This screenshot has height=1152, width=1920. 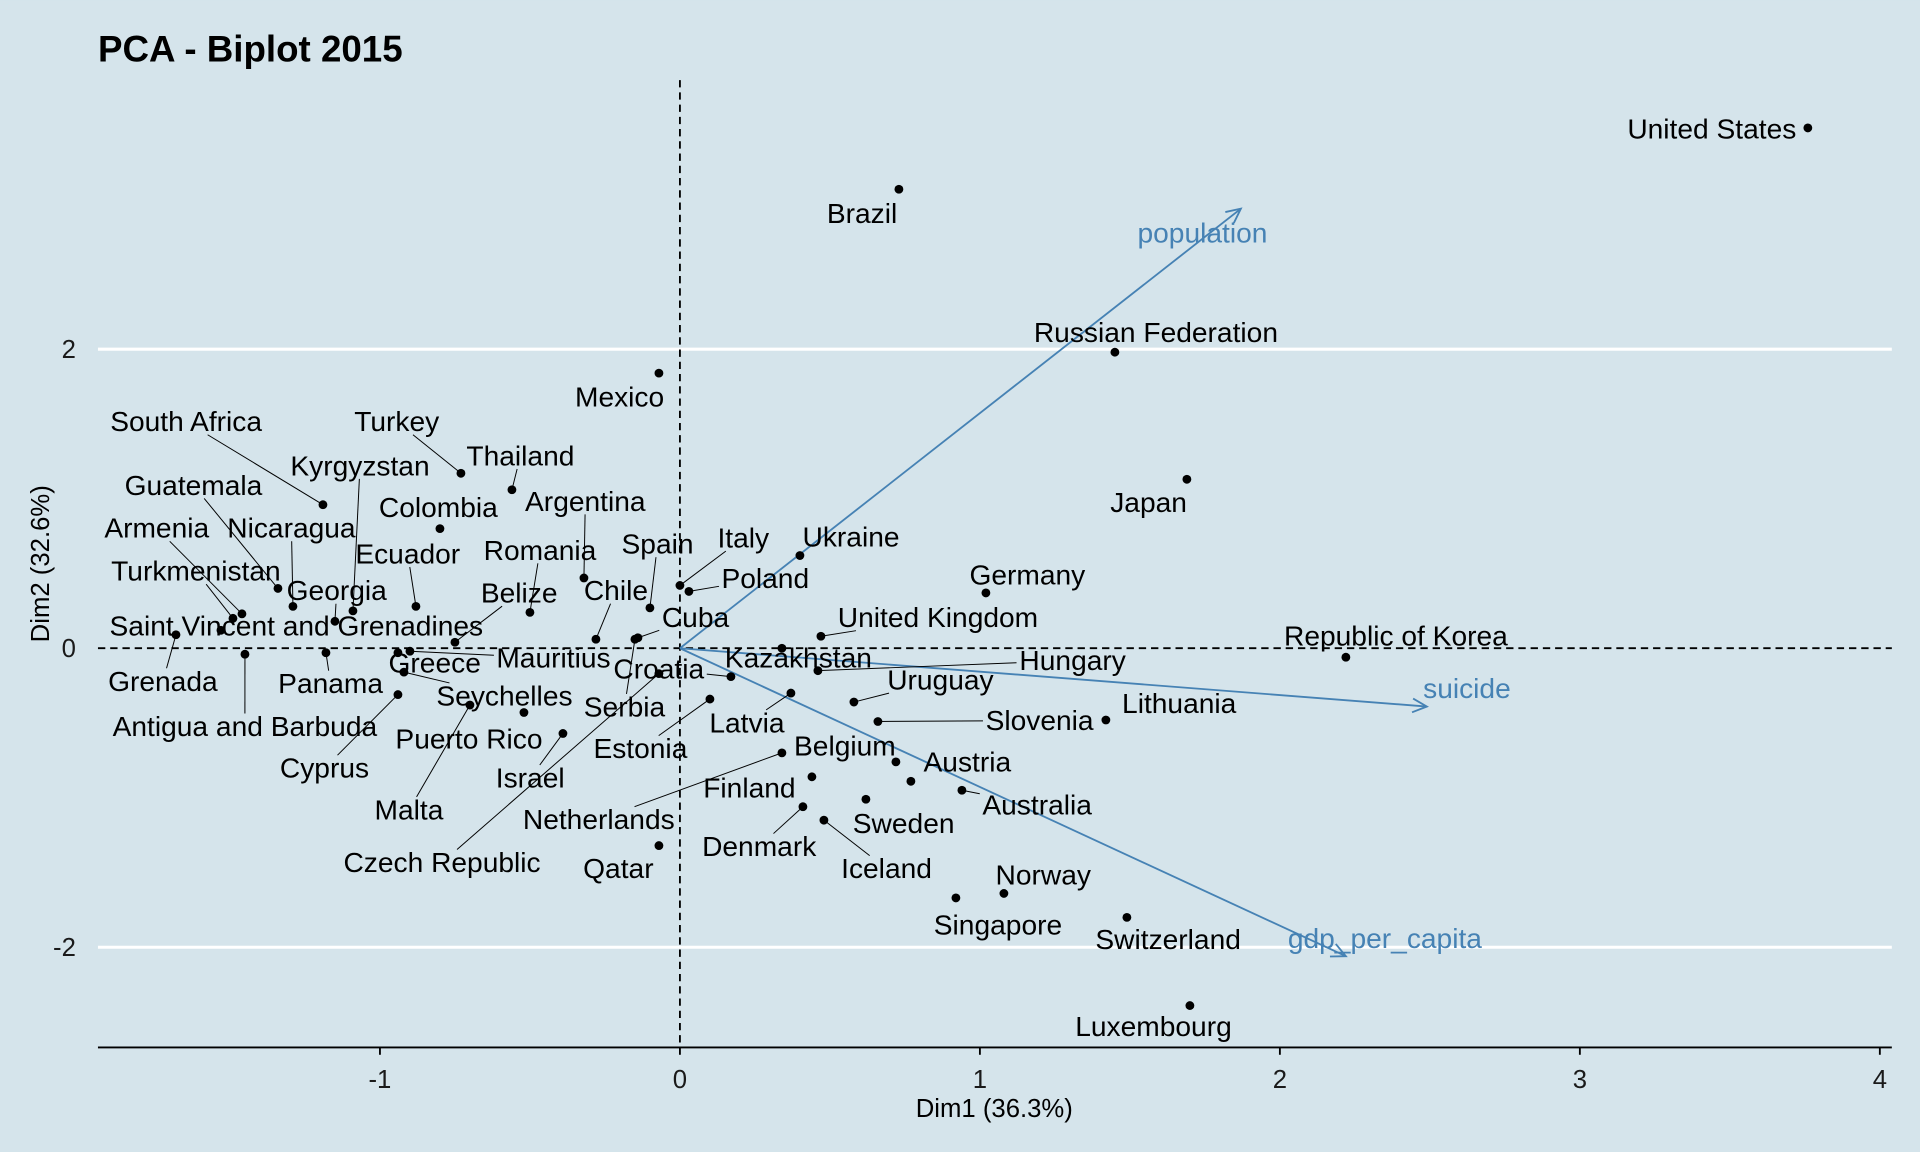 What do you see at coordinates (156, 528) in the screenshot?
I see `point-label: Armenia` at bounding box center [156, 528].